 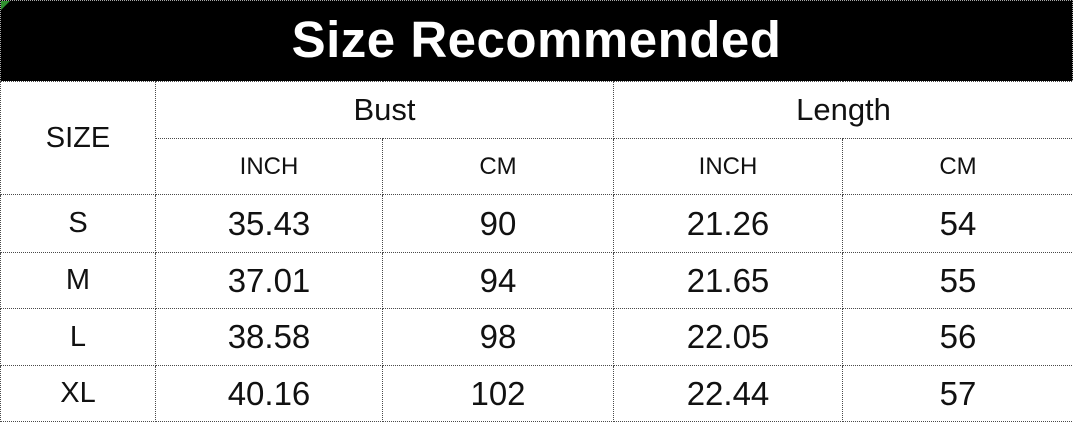 What do you see at coordinates (384, 110) in the screenshot?
I see `column-group-bust: Bust` at bounding box center [384, 110].